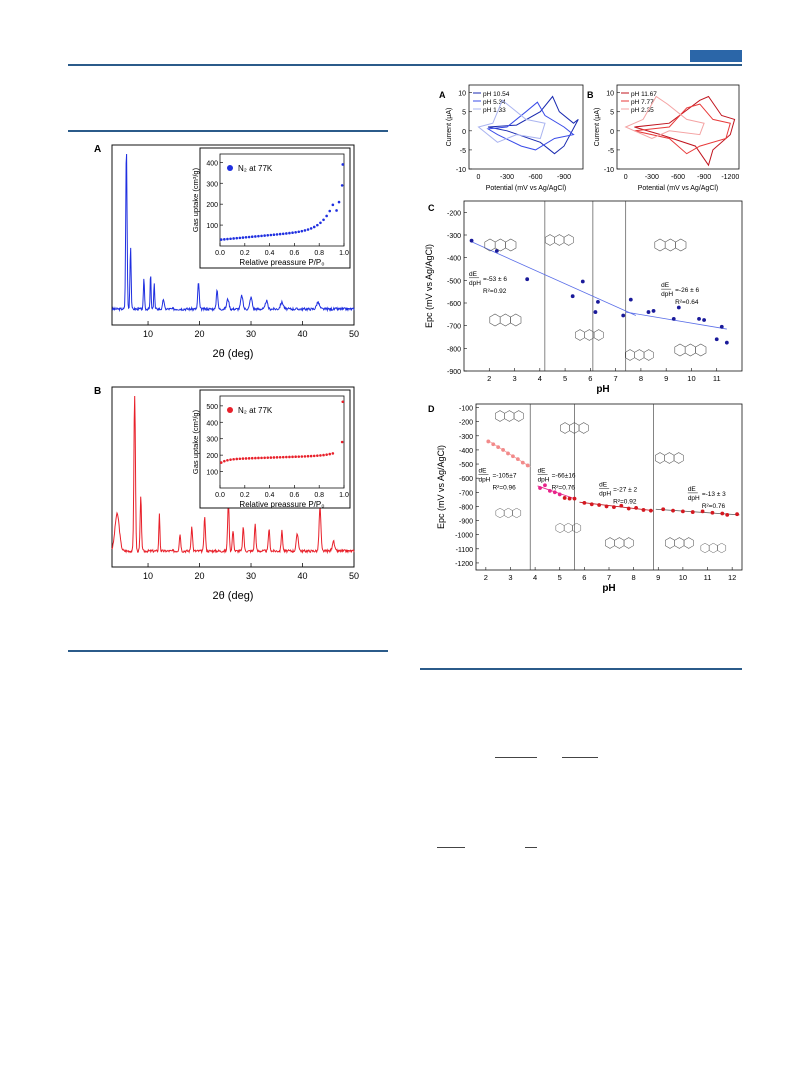 The image size is (809, 1067). Describe the element at coordinates (658, 577) in the screenshot. I see `x-tick-label: 9` at that location.